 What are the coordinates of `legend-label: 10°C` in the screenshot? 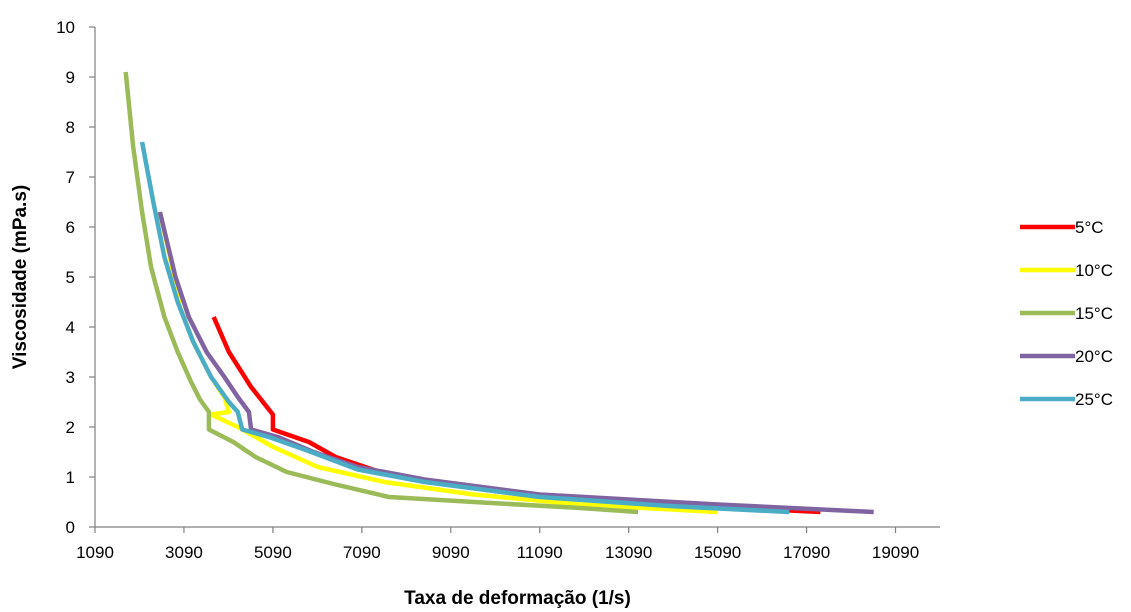 It's located at (1094, 270).